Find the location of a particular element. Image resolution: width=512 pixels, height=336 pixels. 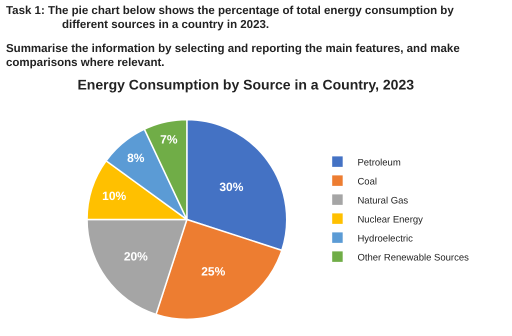

text: Task 1: The pie chart below shows the percentage of total energy consumption by different sources in a country in 2023. is located at coordinates (230, 18).